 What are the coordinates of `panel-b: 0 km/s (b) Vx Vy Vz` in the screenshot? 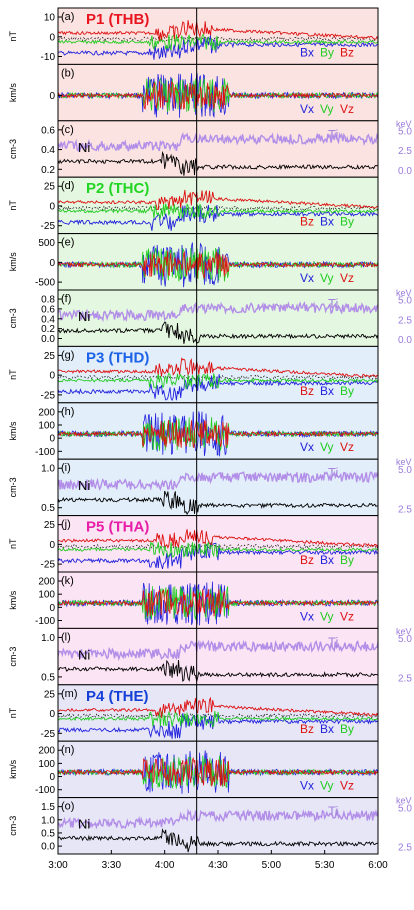 It's located at (193, 92).